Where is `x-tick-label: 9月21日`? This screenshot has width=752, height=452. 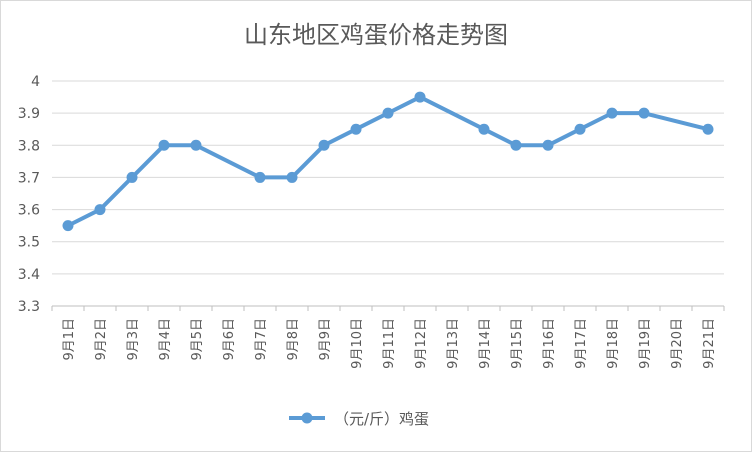
x-tick-label: 9月21日 is located at coordinates (709, 343).